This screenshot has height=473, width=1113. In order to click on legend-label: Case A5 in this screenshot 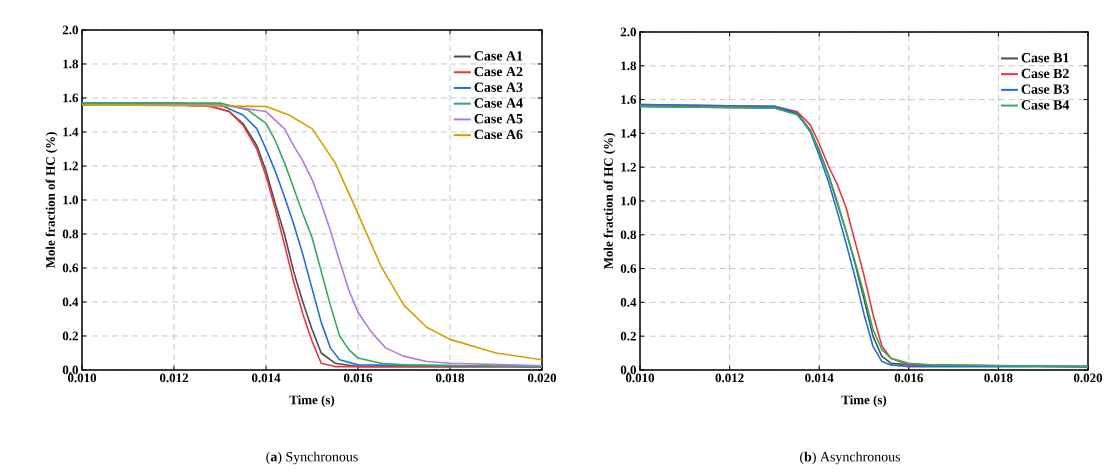, I will do `click(498, 119)`.